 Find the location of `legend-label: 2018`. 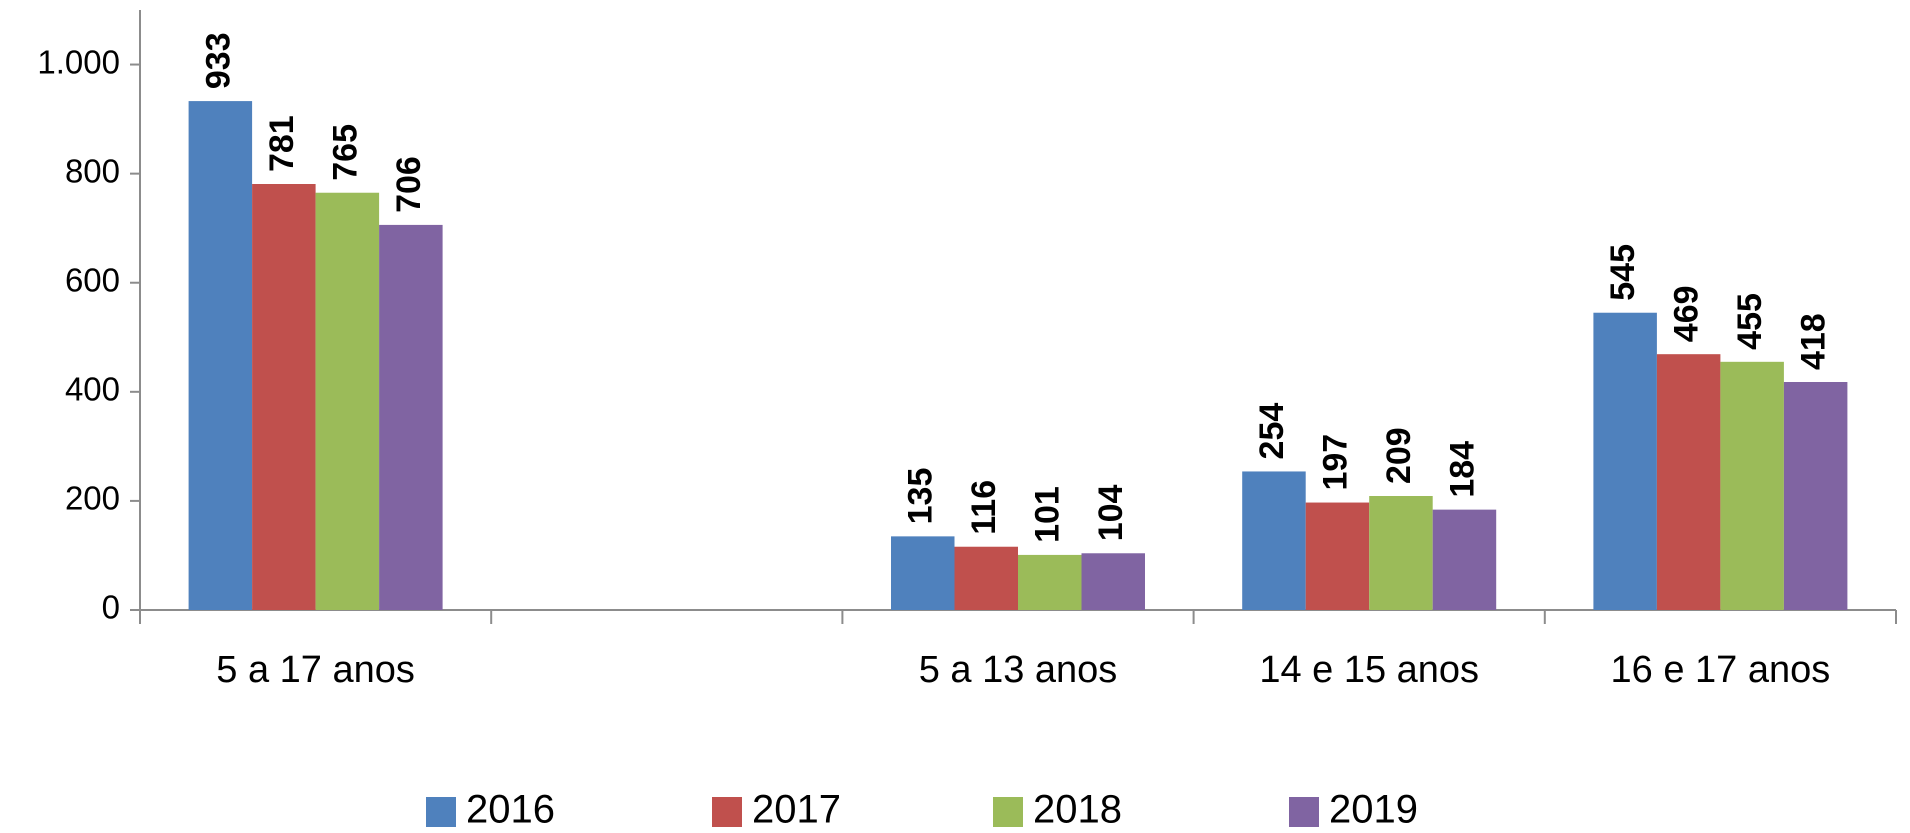

legend-label: 2018 is located at coordinates (1077, 810).